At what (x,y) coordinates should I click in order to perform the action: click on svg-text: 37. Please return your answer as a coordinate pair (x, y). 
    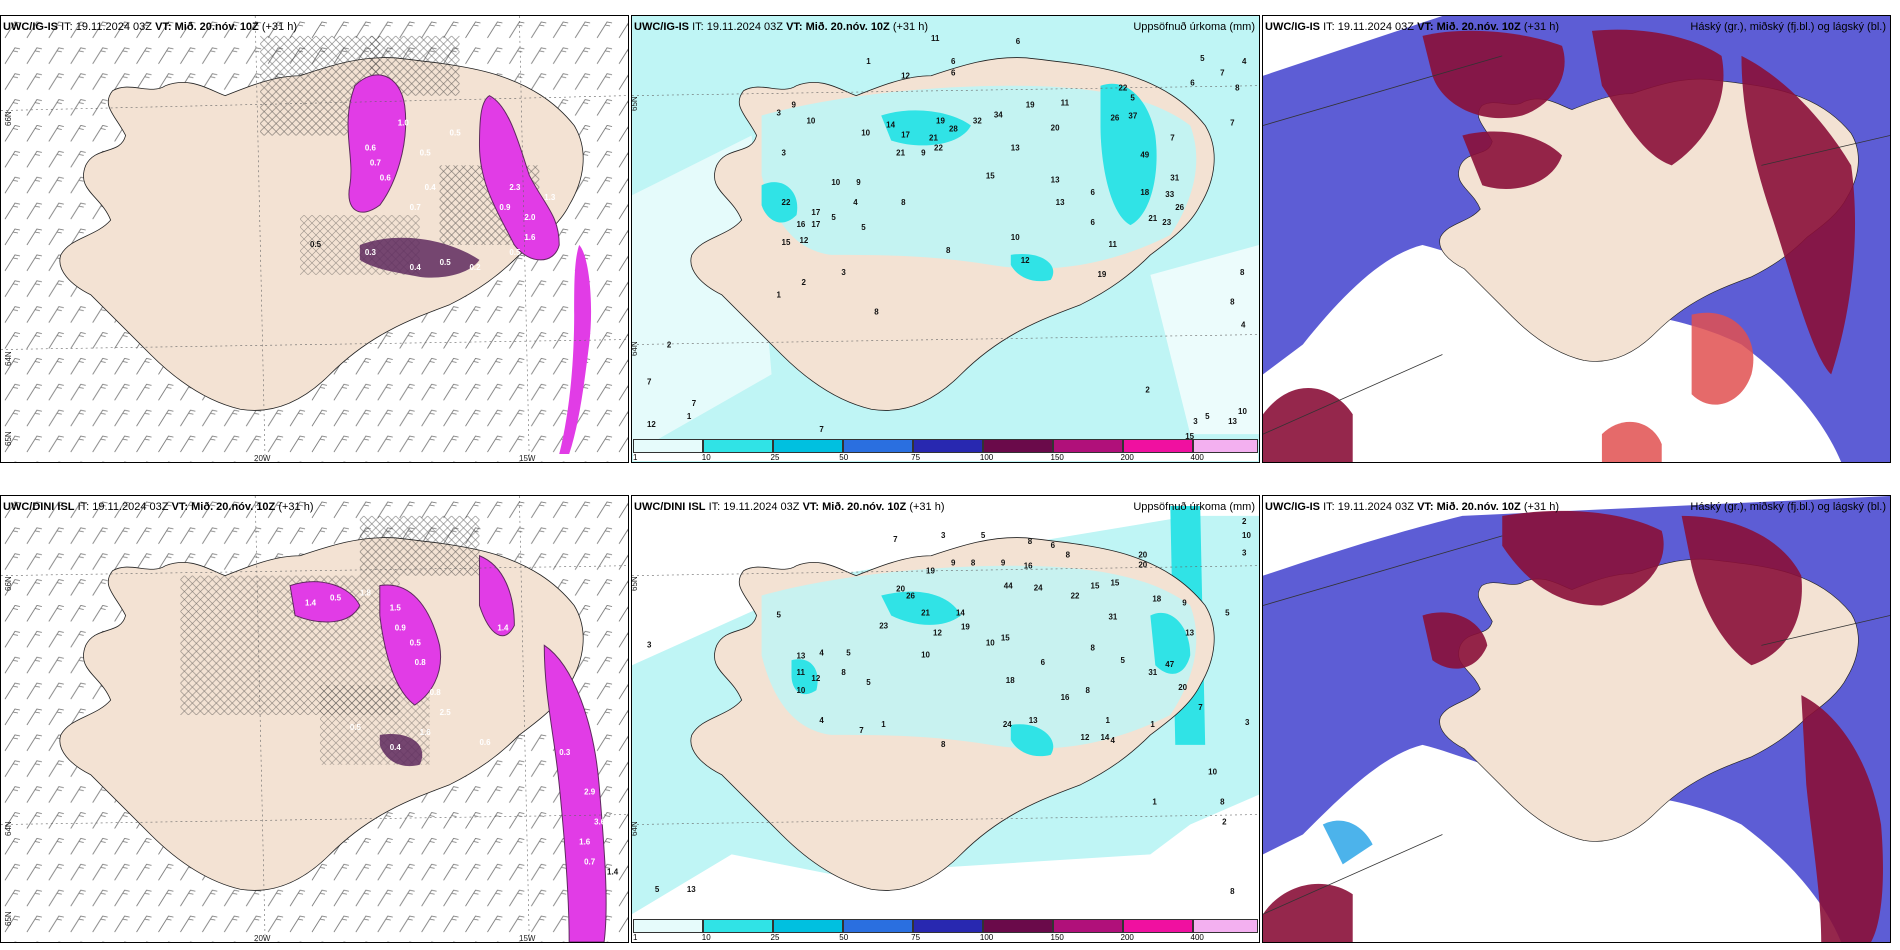
    Looking at the image, I should click on (1132, 116).